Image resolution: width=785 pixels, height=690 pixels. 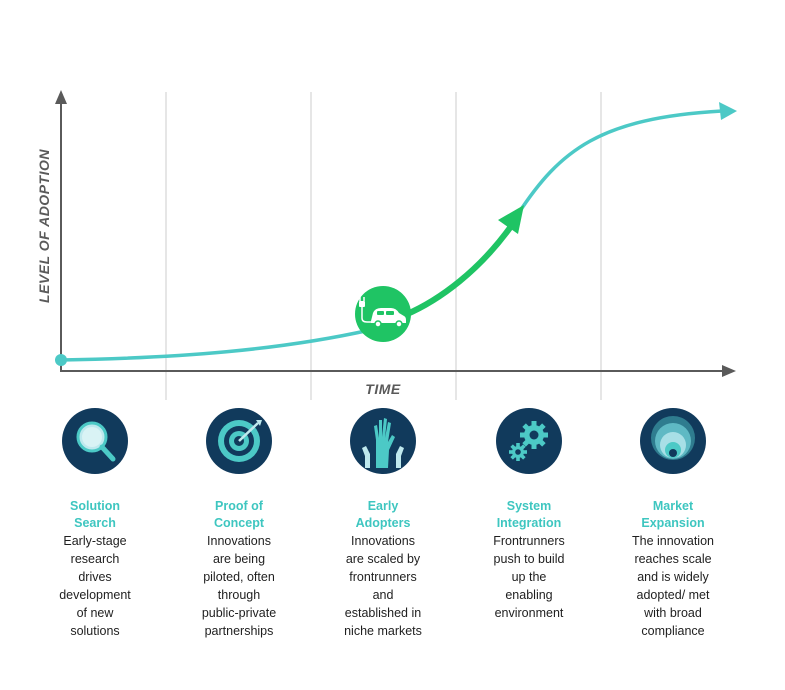 What do you see at coordinates (673, 441) in the screenshot?
I see `concentric-circles-icon` at bounding box center [673, 441].